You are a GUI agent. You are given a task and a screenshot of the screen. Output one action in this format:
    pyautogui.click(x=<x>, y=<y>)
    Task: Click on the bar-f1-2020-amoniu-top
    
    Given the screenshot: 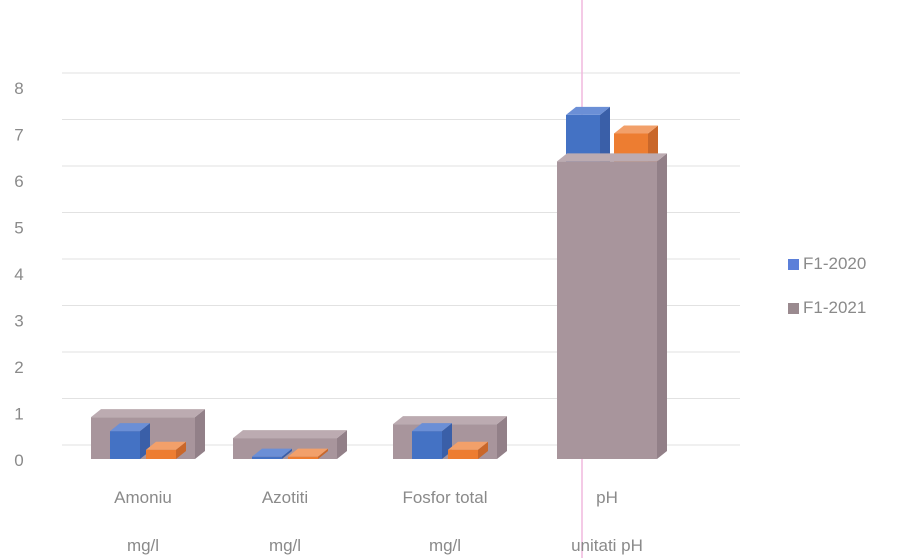 What is the action you would take?
    pyautogui.click(x=130, y=427)
    